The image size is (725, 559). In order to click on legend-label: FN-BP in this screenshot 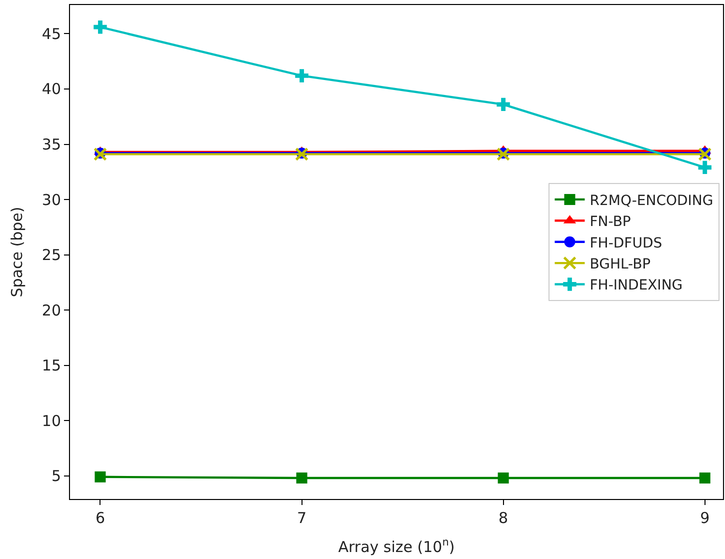, I will do `click(610, 222)`.